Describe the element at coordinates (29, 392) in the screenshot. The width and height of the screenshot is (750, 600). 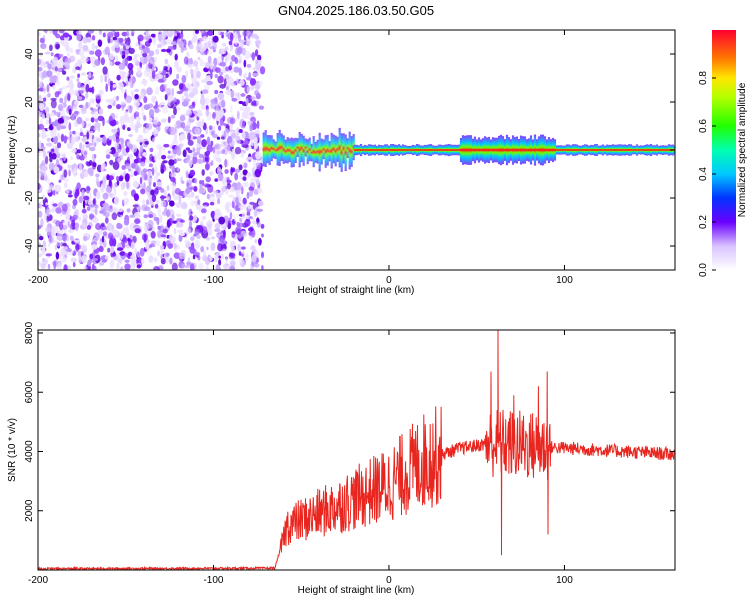
I see `bottom-y-tick-label: 6000` at that location.